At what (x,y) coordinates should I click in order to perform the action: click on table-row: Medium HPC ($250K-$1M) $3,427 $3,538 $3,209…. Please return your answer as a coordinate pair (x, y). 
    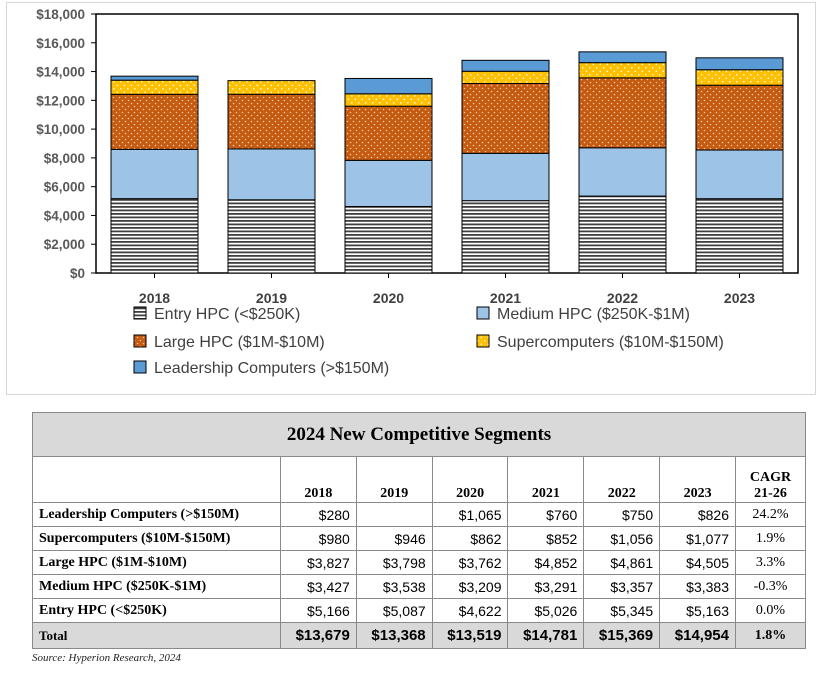
    Looking at the image, I should click on (419, 586).